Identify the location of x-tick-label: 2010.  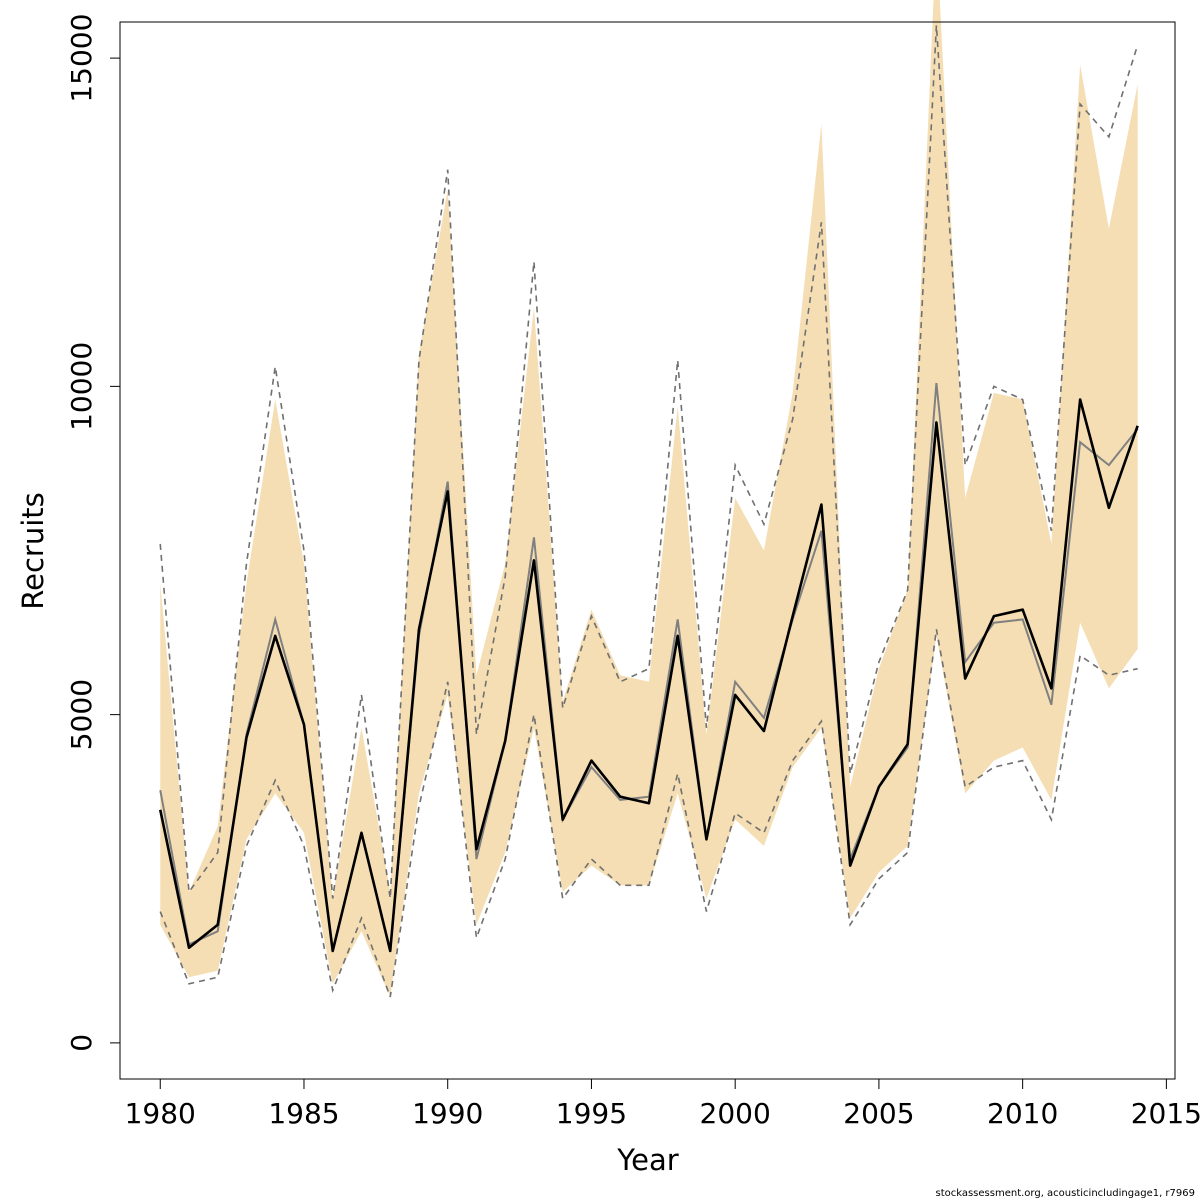
(1022, 1113).